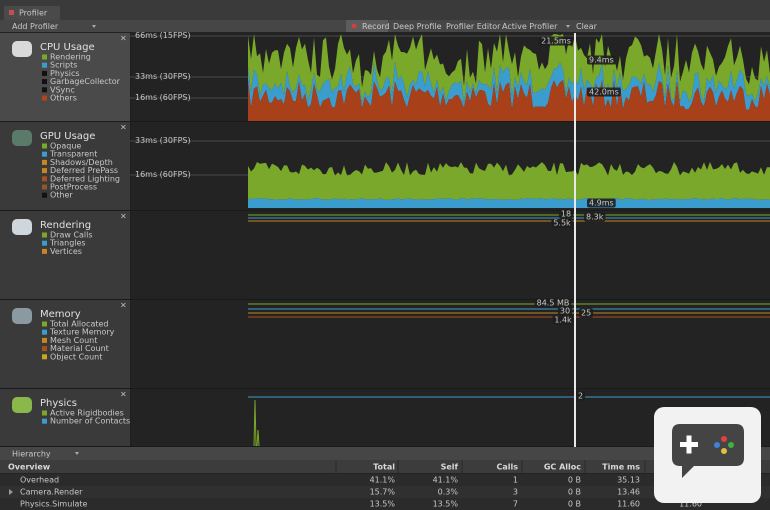 The width and height of the screenshot is (770, 510). I want to click on readout: 30, so click(565, 311).